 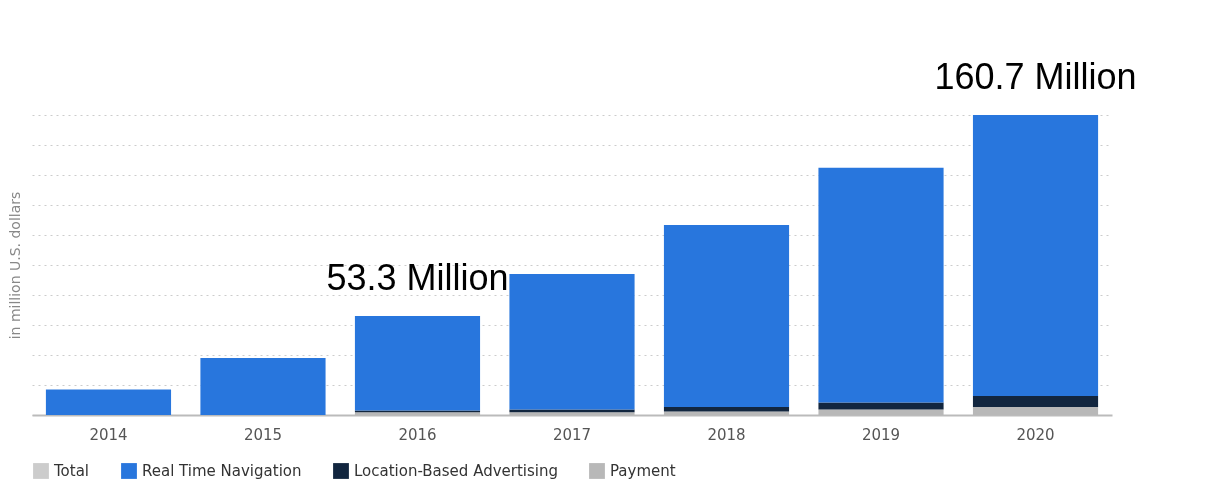 I want to click on legend-label: Real Time Navigation, so click(x=222, y=471).